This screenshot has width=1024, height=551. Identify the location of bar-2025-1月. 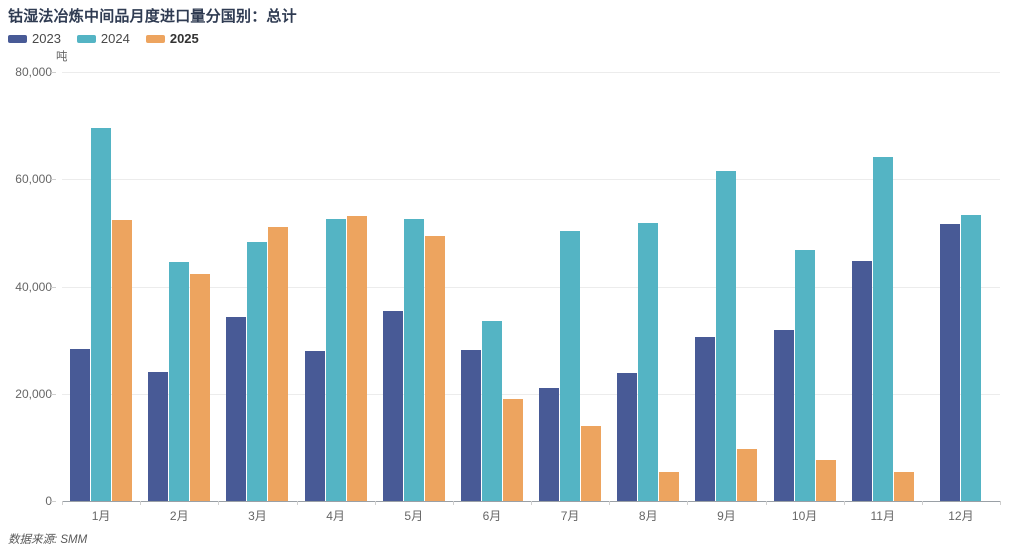
(122, 360).